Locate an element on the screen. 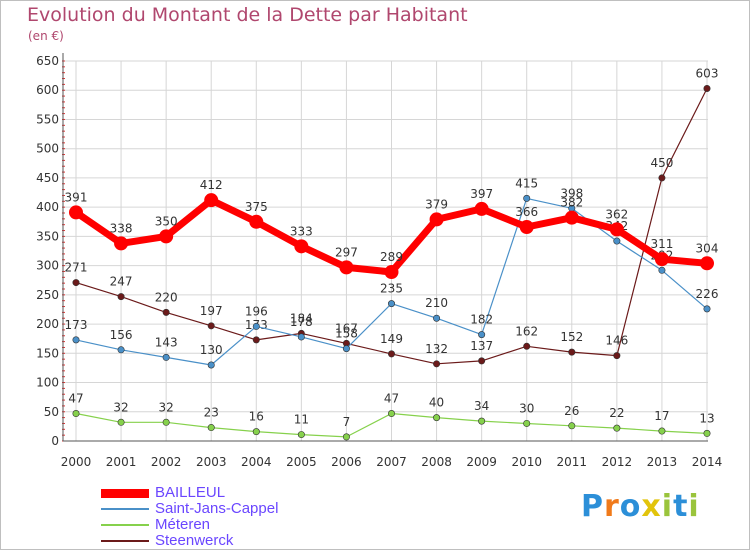 The height and width of the screenshot is (550, 750). data-label: 167 is located at coordinates (346, 328).